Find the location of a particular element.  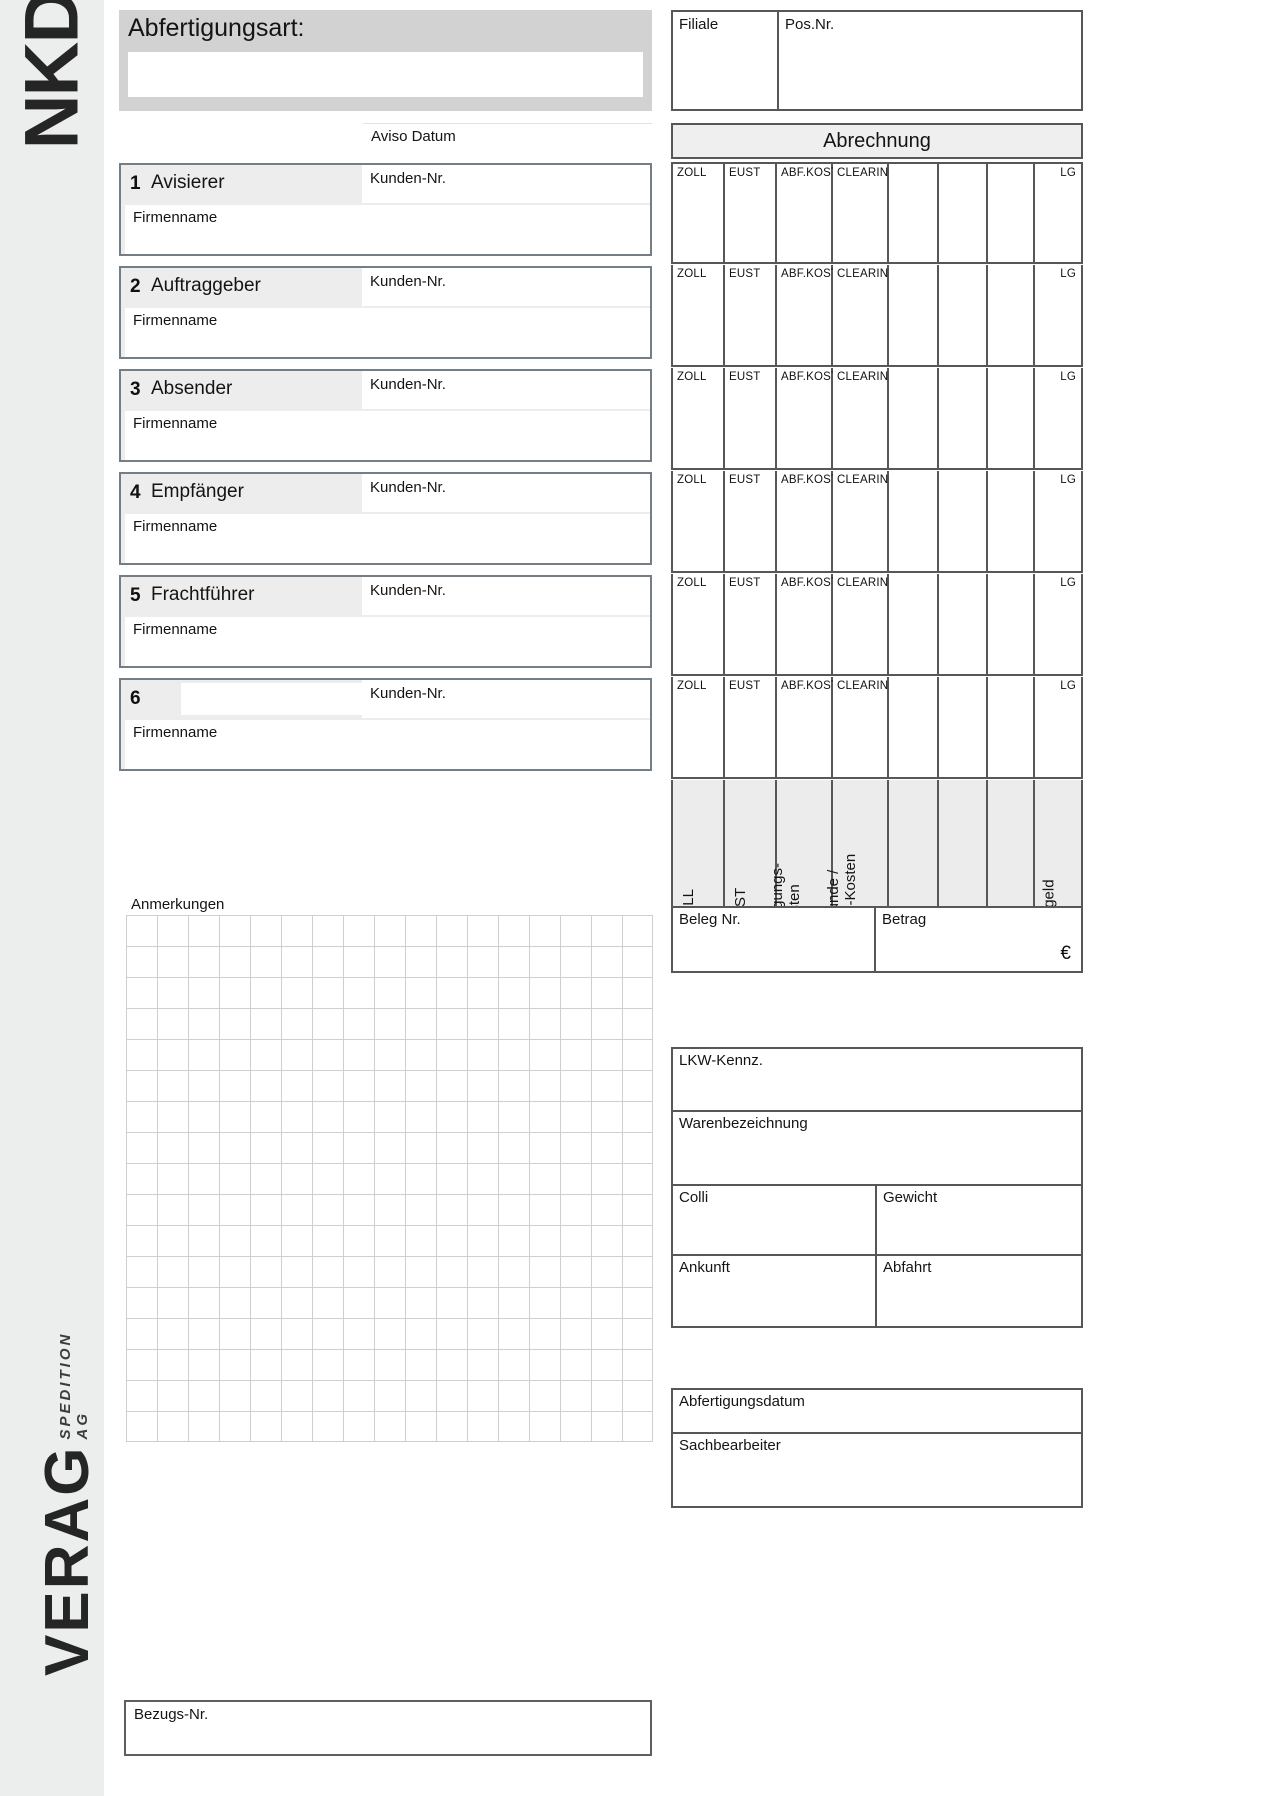

beleg-betrag-box: Beleg Nr. Betrag € is located at coordinates (877, 939).